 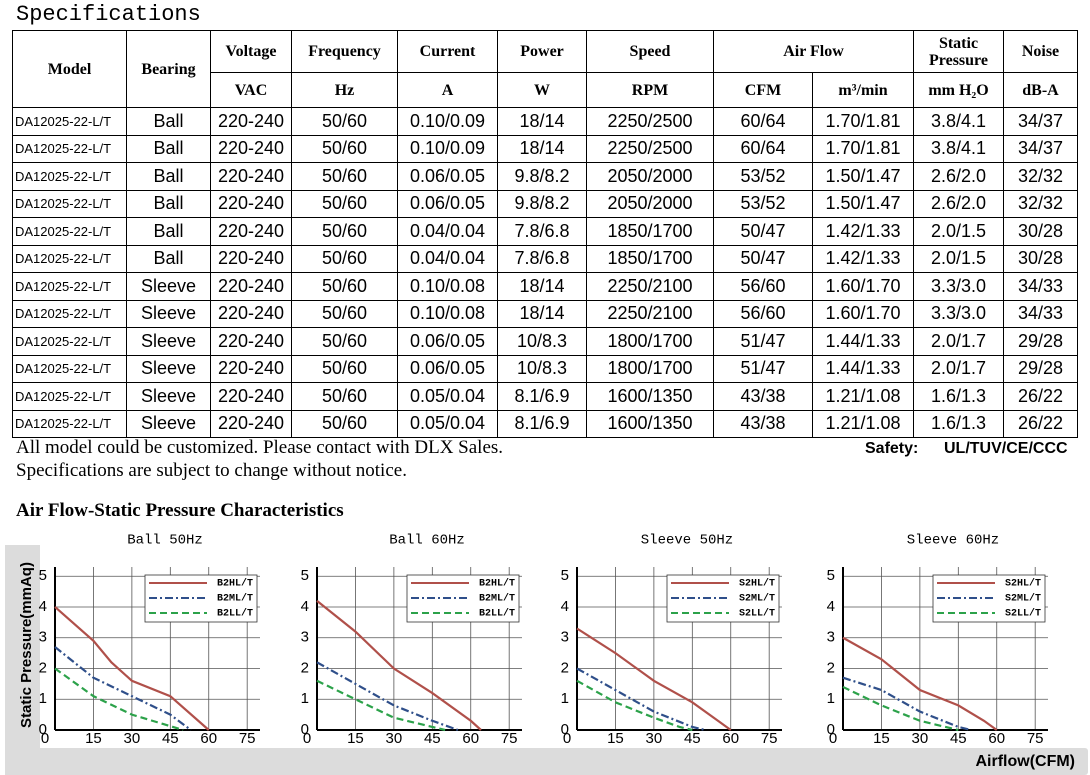 I want to click on cell: 2.6/2.0, so click(x=958, y=203).